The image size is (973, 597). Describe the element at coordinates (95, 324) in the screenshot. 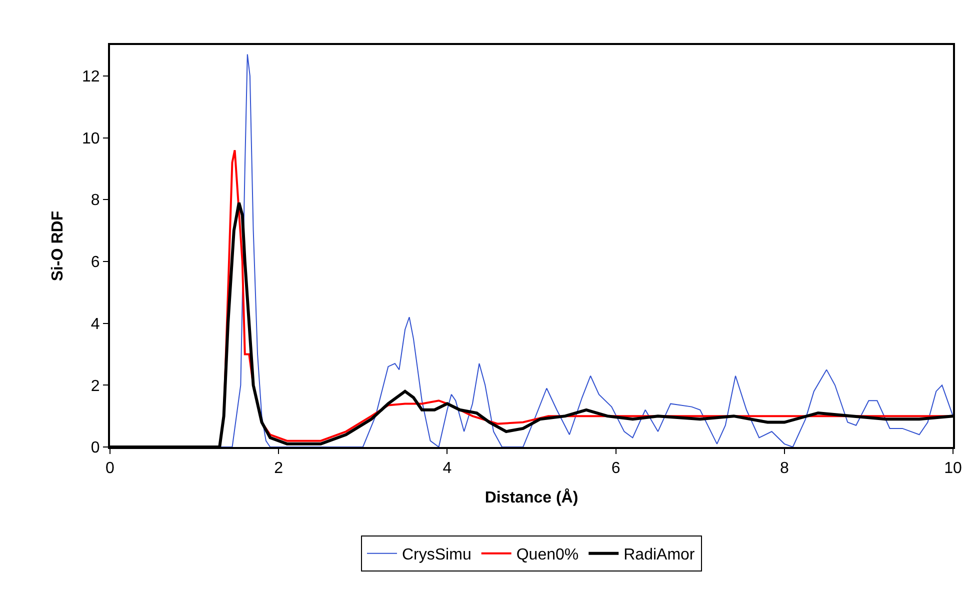

I see `y-tick-label: 4` at that location.